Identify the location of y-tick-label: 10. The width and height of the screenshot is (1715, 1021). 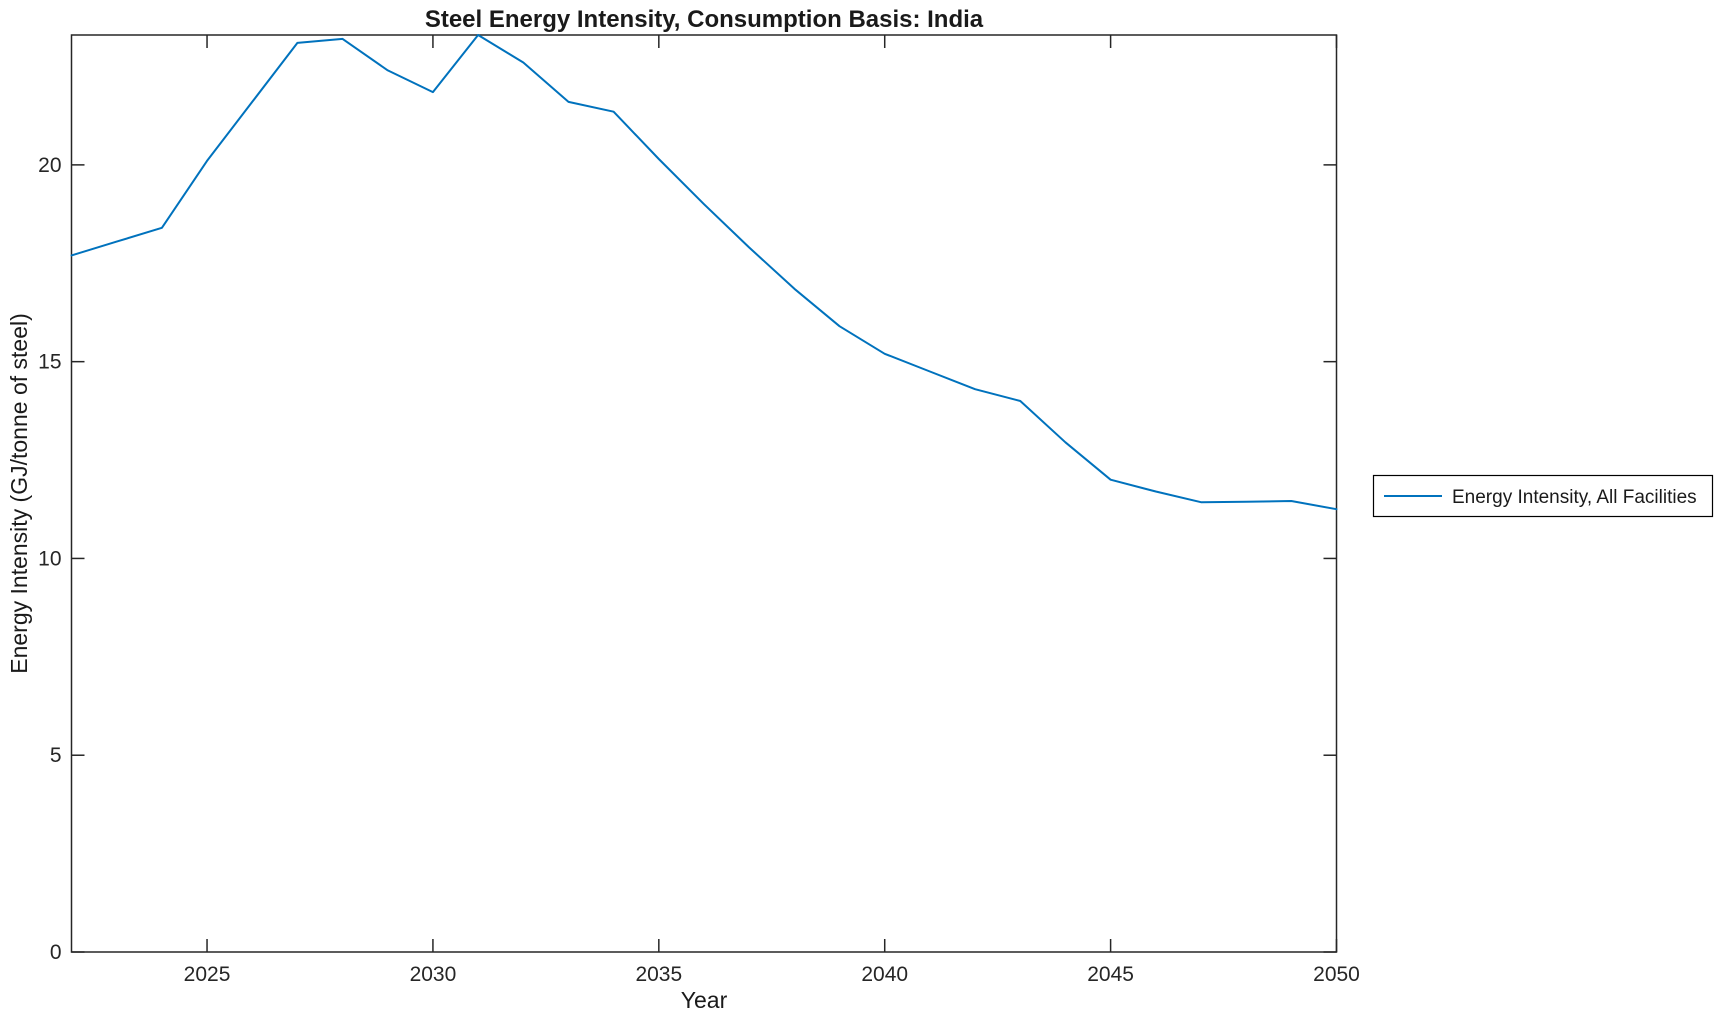
(49, 558).